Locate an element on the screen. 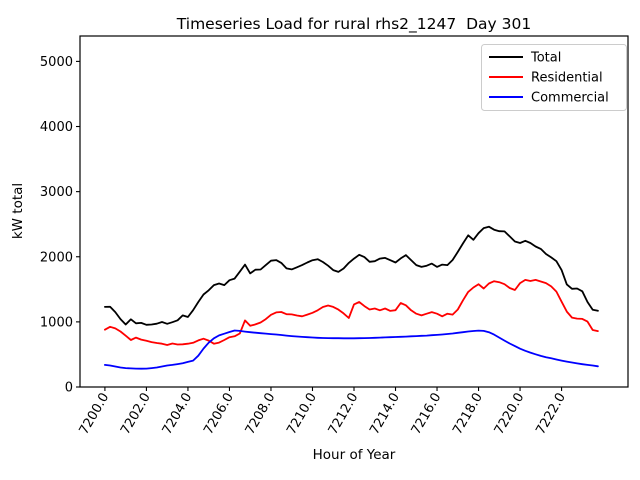  x-tick-label: 7218.0 is located at coordinates (468, 414).